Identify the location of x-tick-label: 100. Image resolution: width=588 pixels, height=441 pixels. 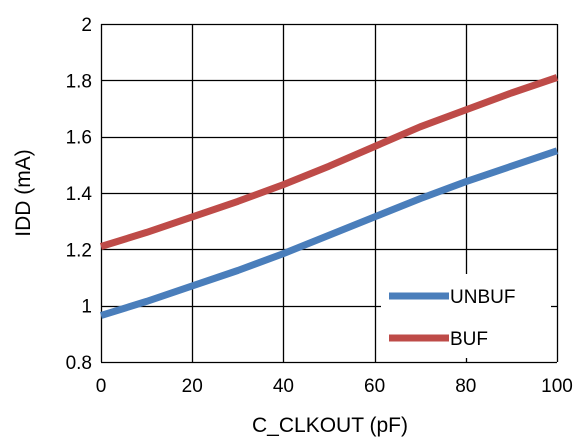
(557, 386).